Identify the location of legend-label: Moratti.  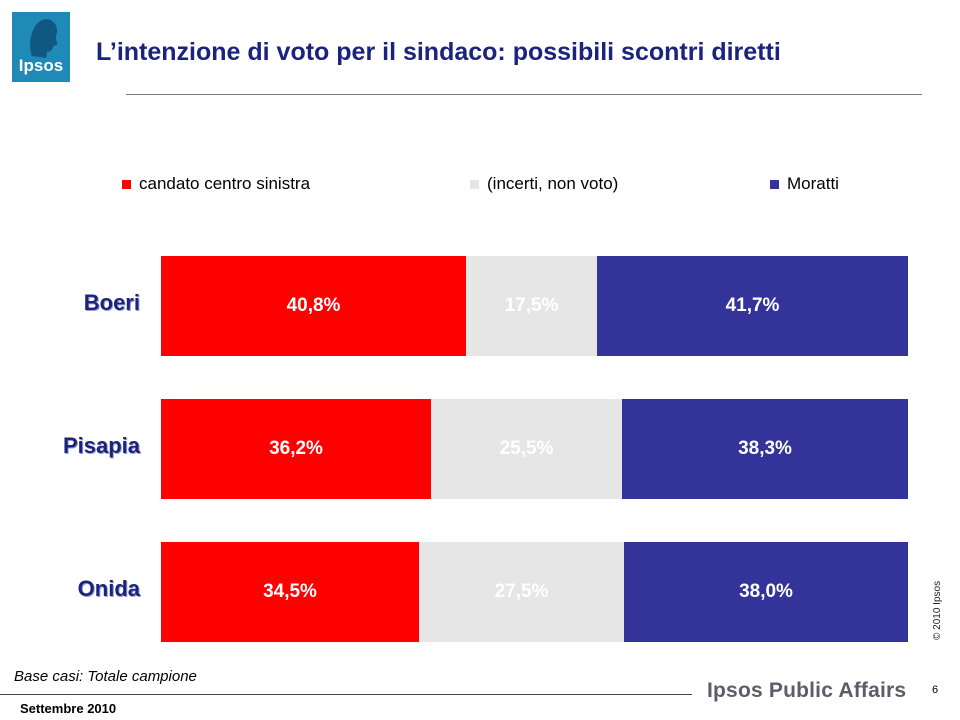
(813, 183).